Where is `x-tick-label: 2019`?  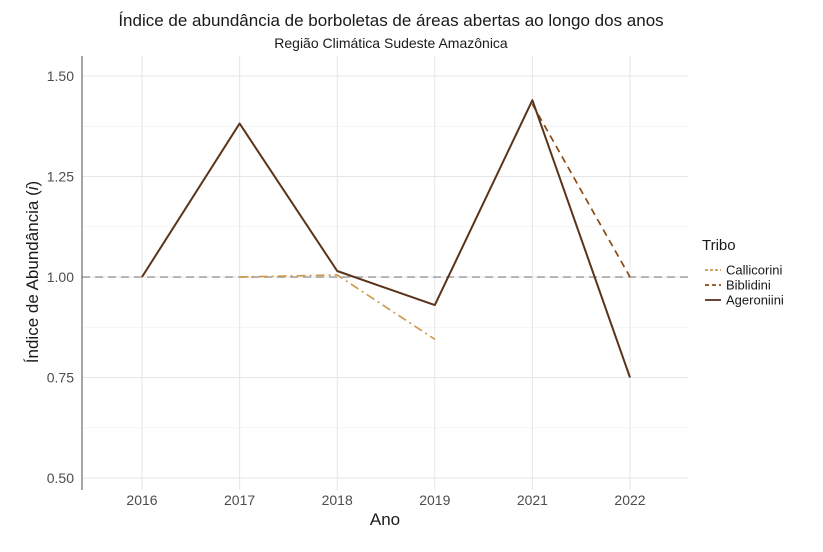
x-tick-label: 2019 is located at coordinates (434, 500).